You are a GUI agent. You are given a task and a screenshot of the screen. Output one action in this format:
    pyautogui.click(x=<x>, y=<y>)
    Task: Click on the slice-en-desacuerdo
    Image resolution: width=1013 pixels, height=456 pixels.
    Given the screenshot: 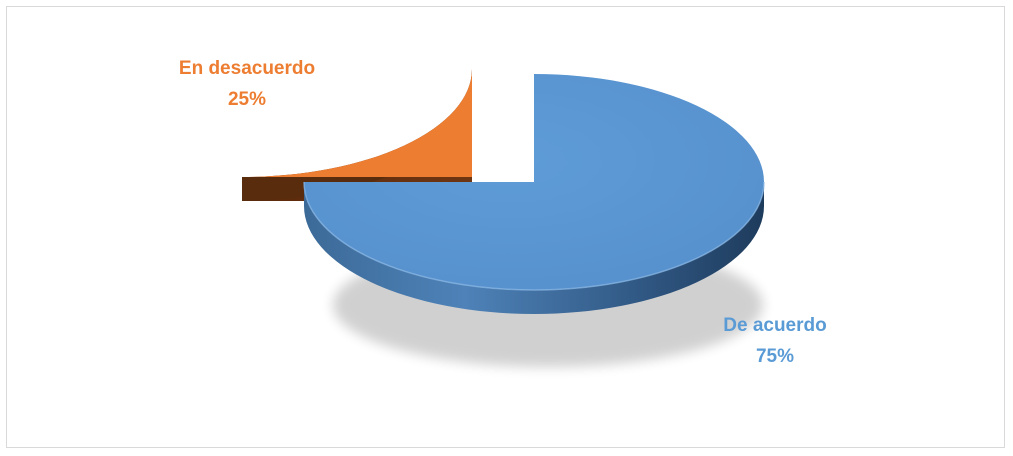 What is the action you would take?
    pyautogui.click(x=357, y=123)
    